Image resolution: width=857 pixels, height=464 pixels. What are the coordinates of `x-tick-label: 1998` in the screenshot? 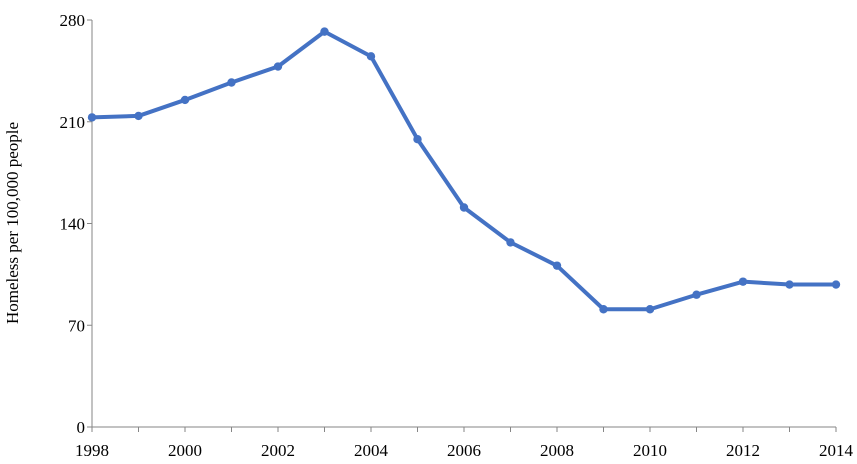 It's located at (92, 450).